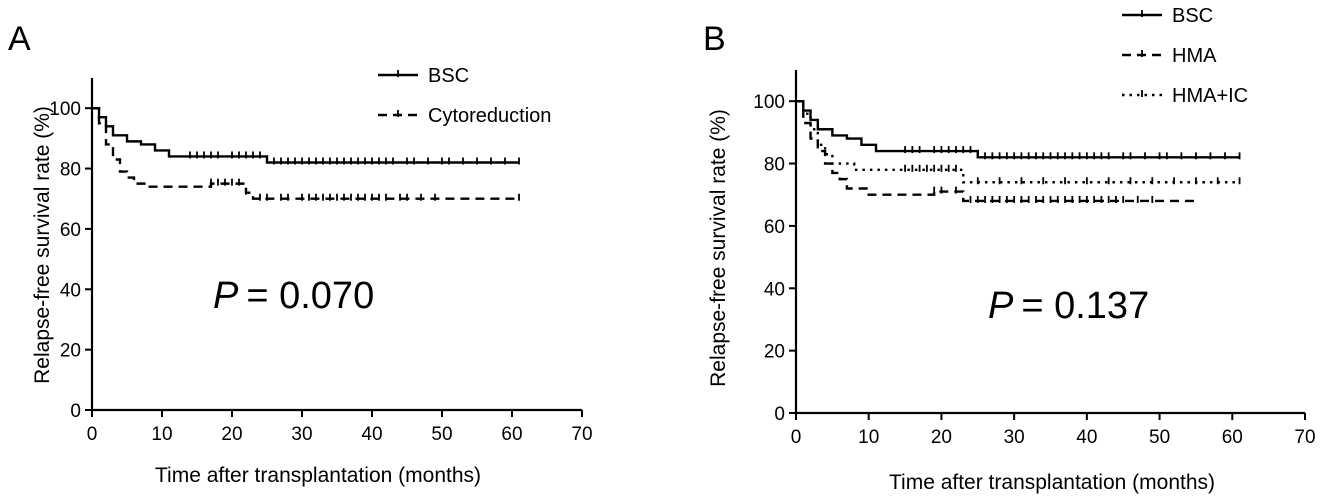  Describe the element at coordinates (70, 290) in the screenshot. I see `panel-a-y-tick-label: 40` at that location.